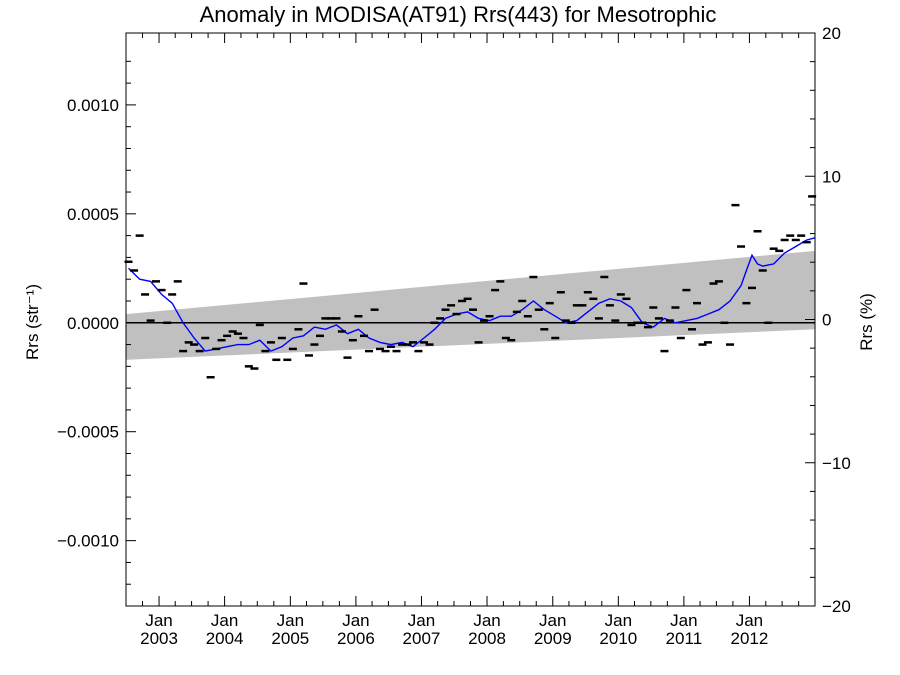 The width and height of the screenshot is (900, 675). Describe the element at coordinates (750, 638) in the screenshot. I see `x-tick-year-label: 2012` at that location.